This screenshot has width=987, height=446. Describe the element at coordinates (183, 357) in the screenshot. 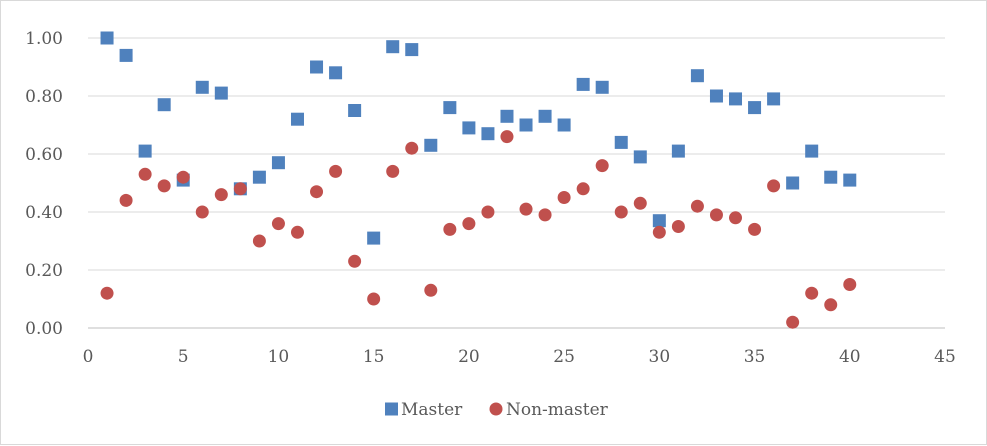

I see `x-tick-label: 5` at that location.